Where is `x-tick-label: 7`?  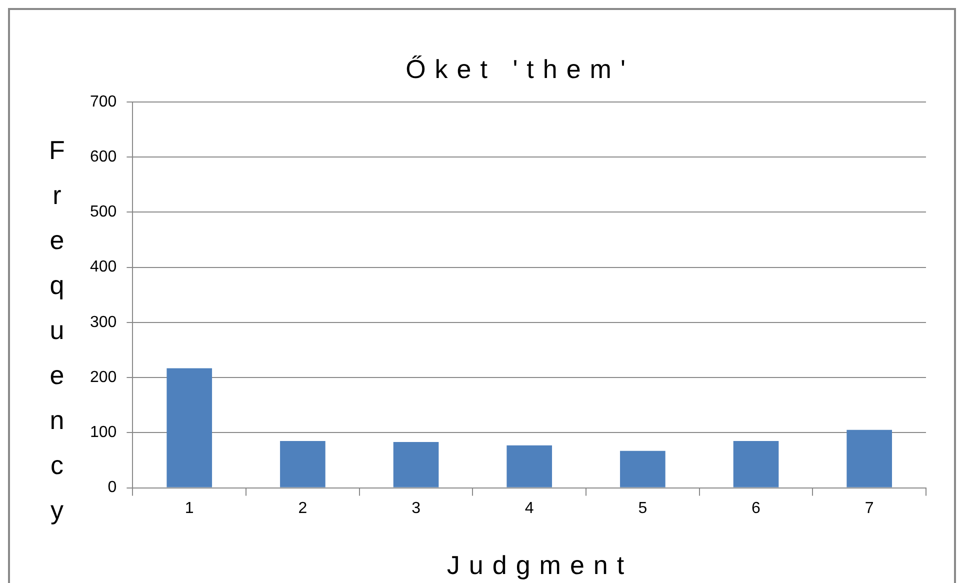 x-tick-label: 7 is located at coordinates (869, 508).